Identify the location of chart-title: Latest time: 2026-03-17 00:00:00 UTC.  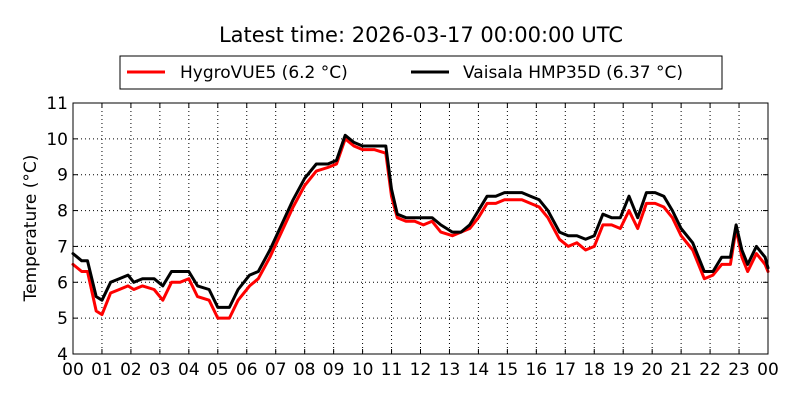
(421, 35).